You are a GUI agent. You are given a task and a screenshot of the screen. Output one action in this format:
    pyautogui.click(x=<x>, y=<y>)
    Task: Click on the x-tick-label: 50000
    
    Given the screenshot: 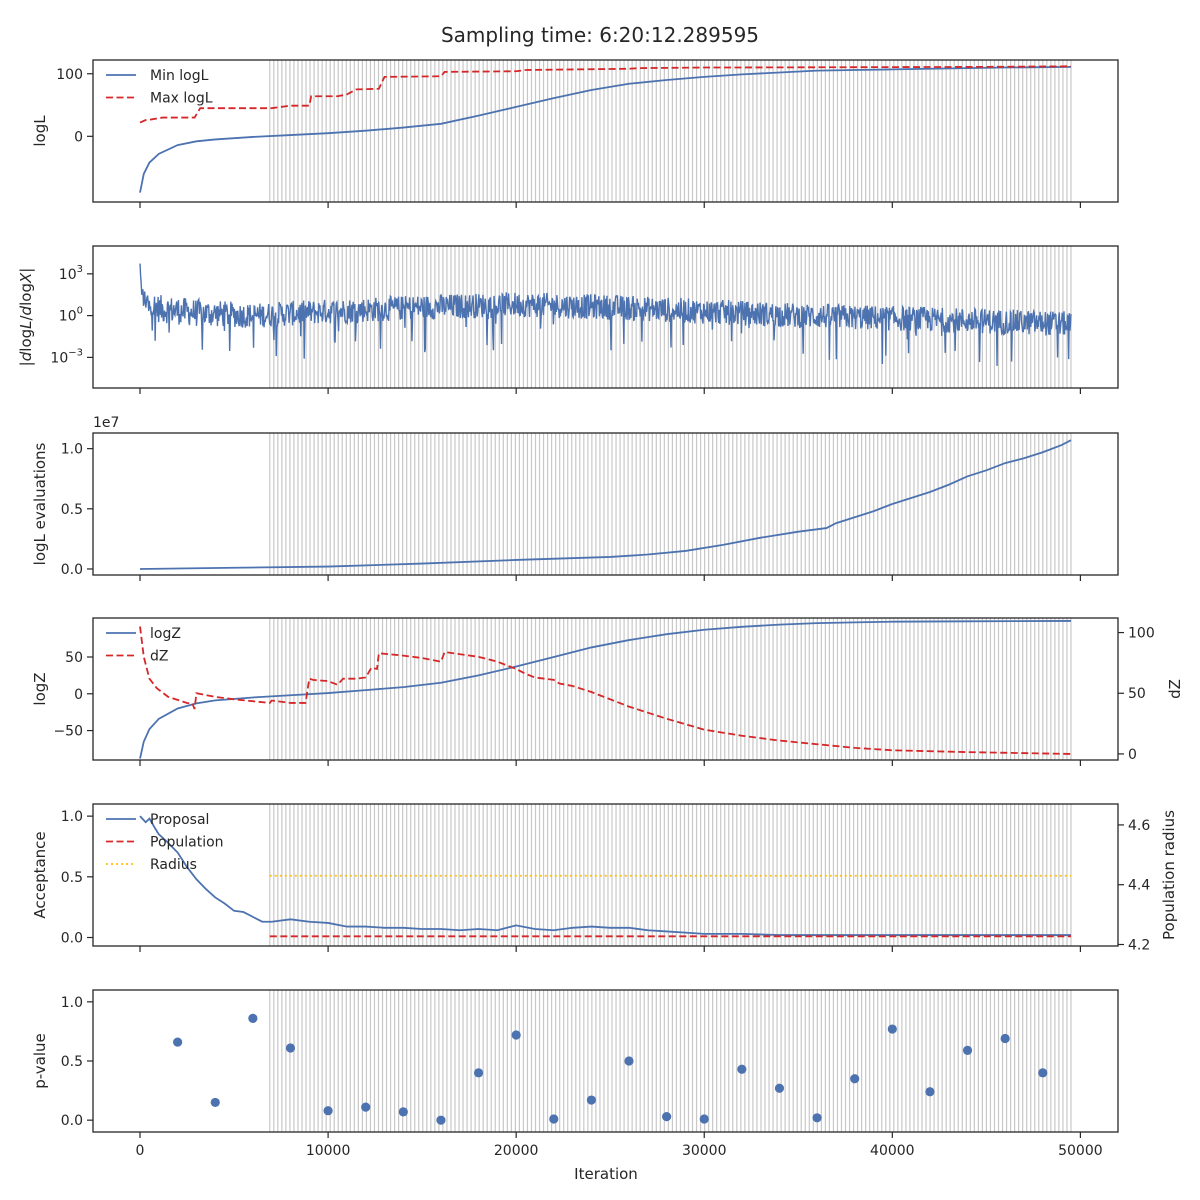 What is the action you would take?
    pyautogui.click(x=1080, y=1151)
    